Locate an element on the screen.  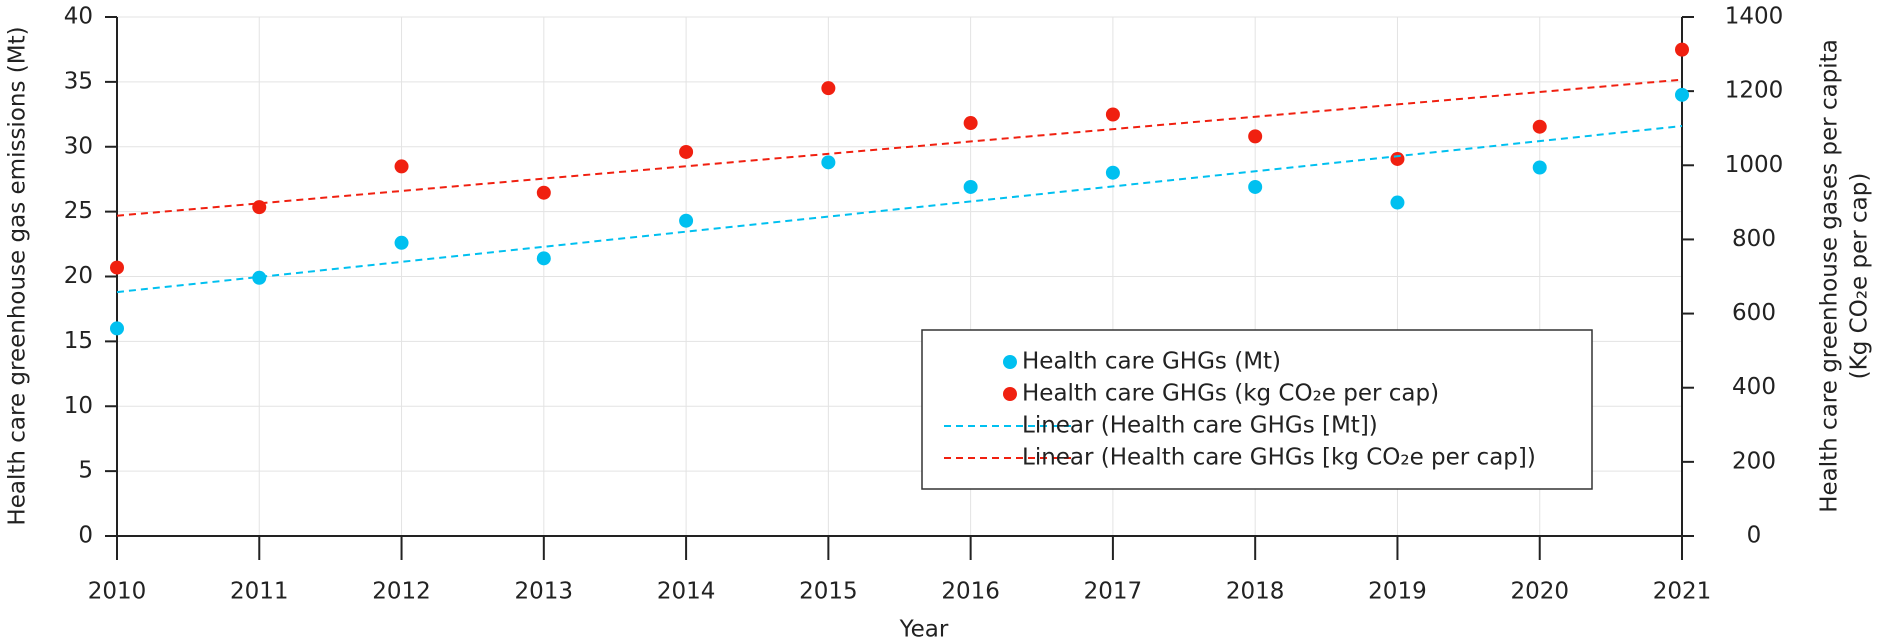
y2-tick-label: 800 is located at coordinates (1754, 239).